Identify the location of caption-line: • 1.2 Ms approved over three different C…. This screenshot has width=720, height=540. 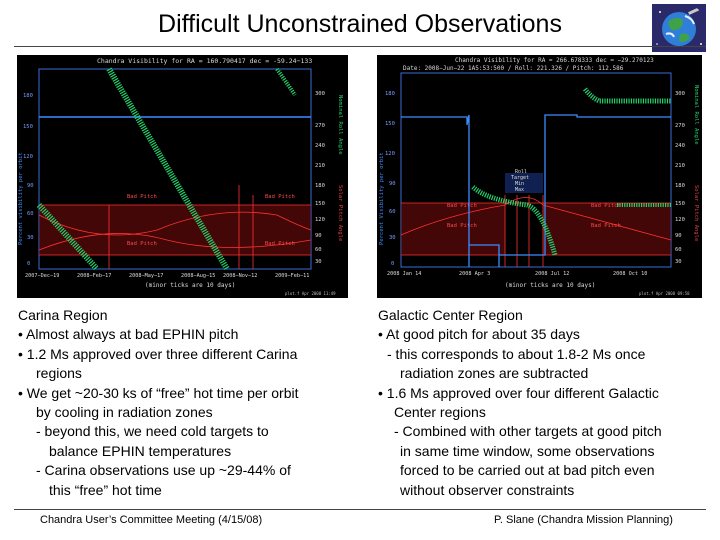
(158, 353).